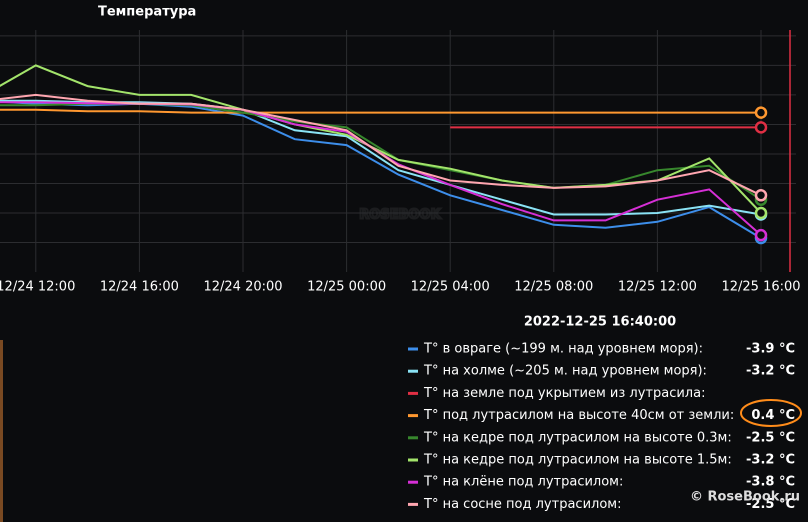 This screenshot has height=522, width=808. What do you see at coordinates (563, 349) in the screenshot?
I see `legend-label: T° в овраге (~199 м. над уровнем моря):` at bounding box center [563, 349].